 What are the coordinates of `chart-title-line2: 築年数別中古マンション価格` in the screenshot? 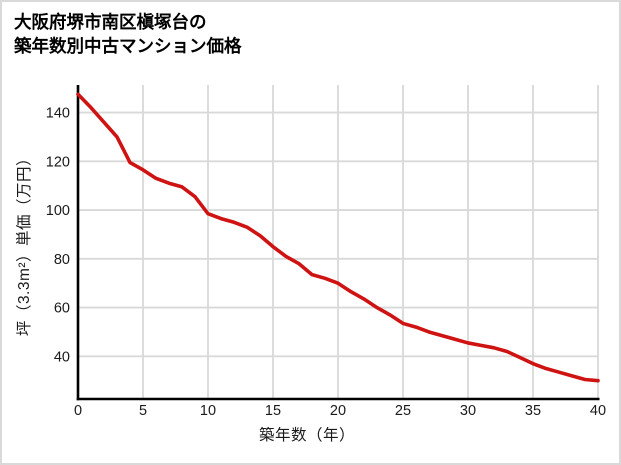 It's located at (128, 46).